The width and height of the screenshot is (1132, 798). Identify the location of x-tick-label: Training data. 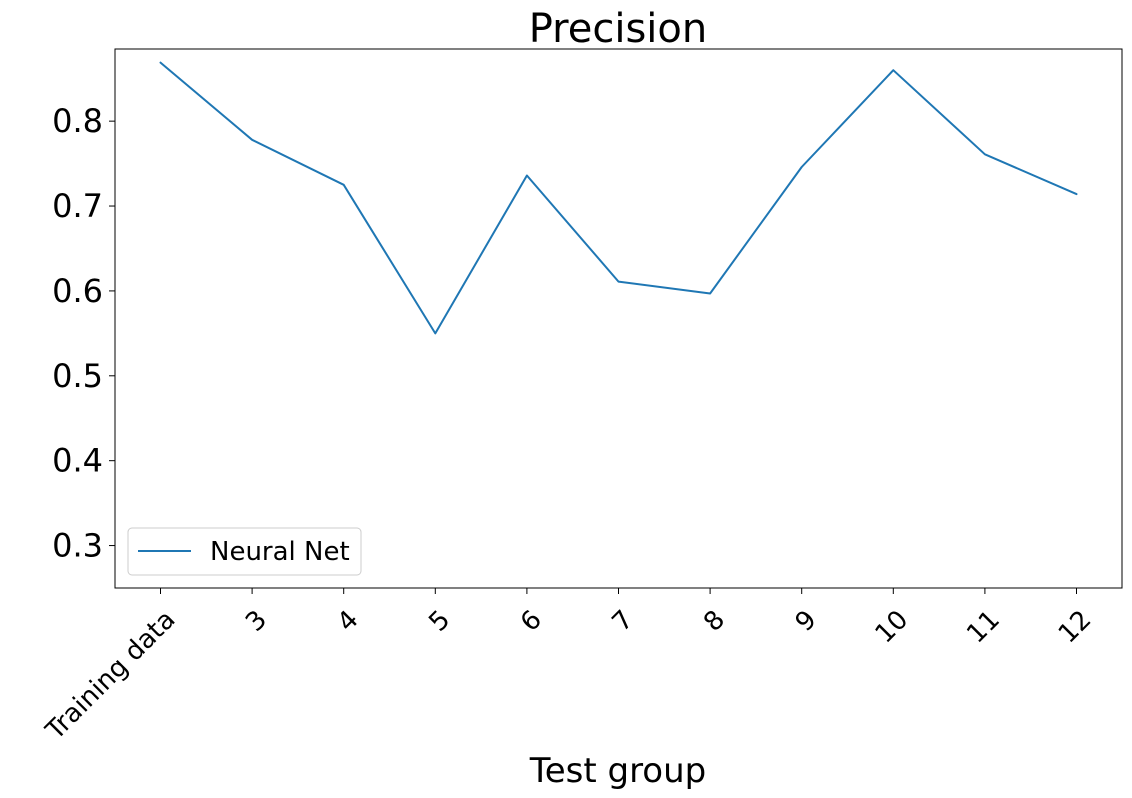
(111, 676).